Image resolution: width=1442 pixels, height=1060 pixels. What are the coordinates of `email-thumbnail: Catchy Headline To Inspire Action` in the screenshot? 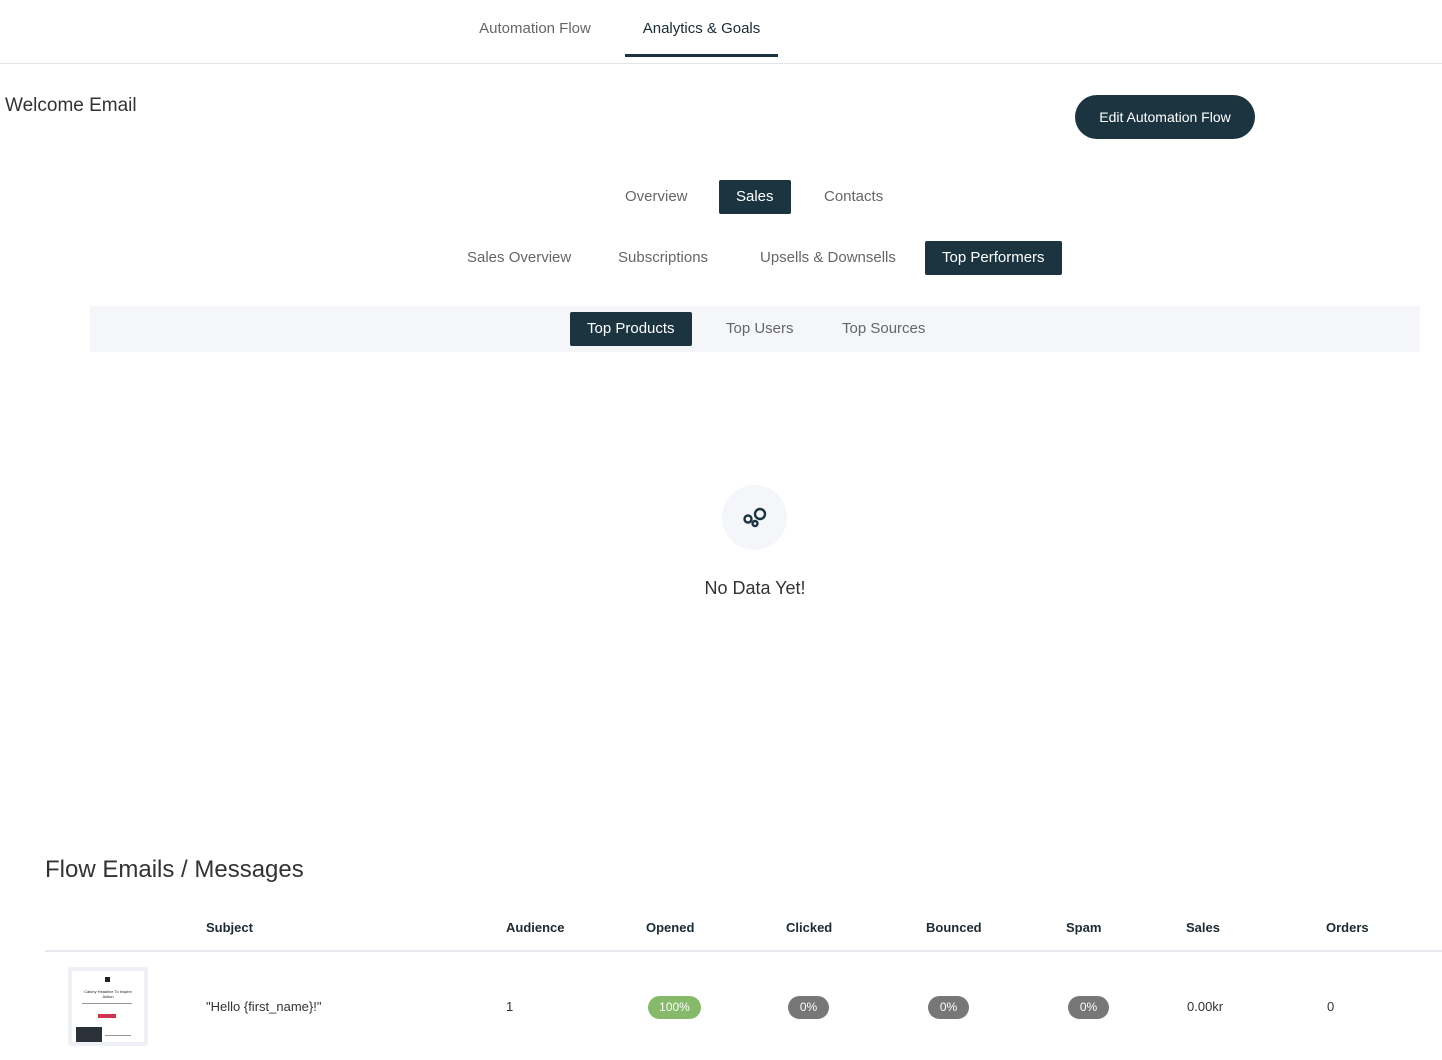 It's located at (108, 1006).